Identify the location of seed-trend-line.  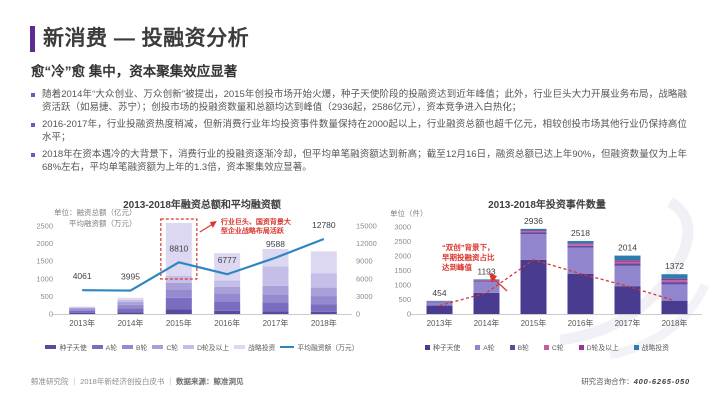
(557, 283).